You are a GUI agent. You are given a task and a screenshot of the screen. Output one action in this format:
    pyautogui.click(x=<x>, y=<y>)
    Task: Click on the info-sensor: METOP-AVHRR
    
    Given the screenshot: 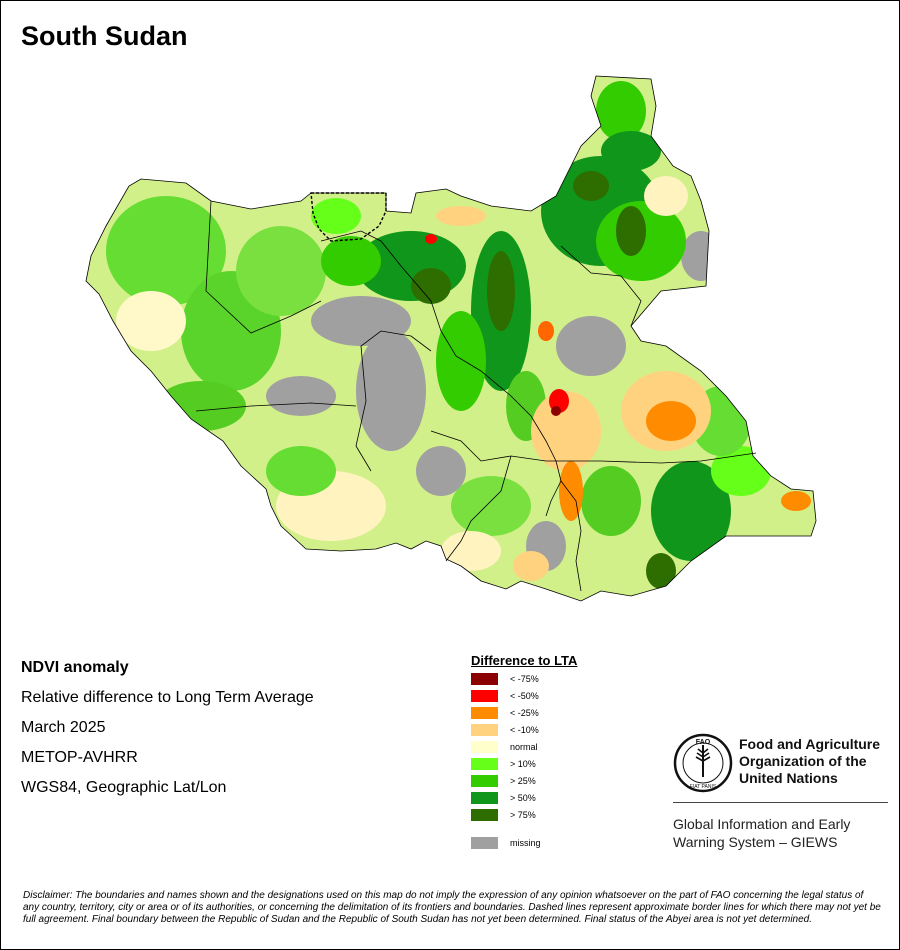 What is the action you would take?
    pyautogui.click(x=79, y=757)
    